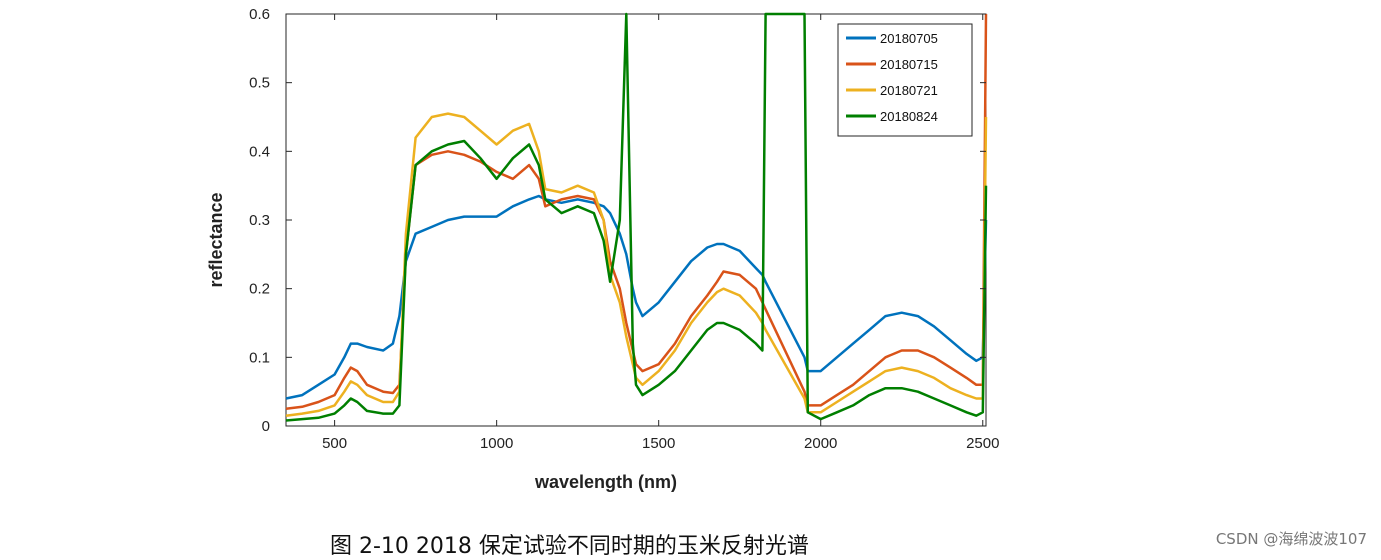  I want to click on legend-label: 20180721, so click(909, 90).